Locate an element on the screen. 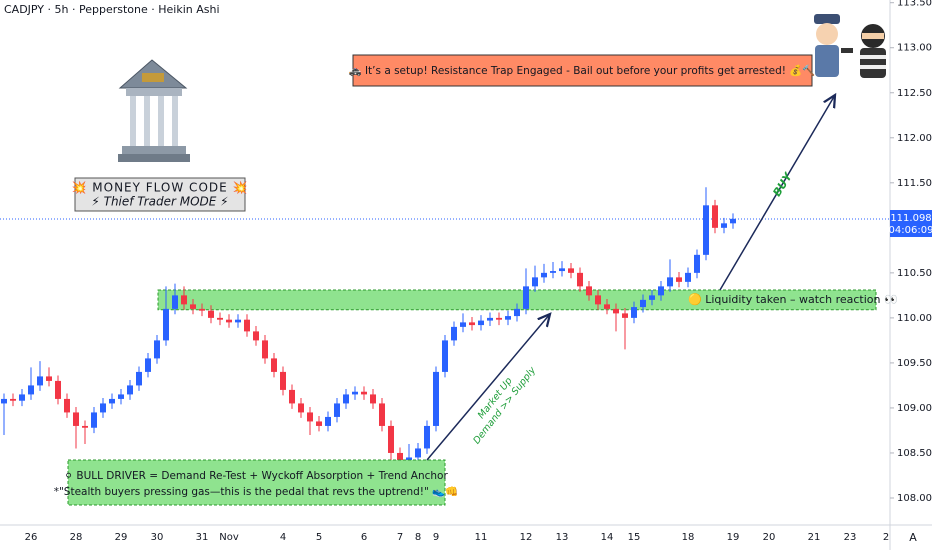 Image resolution: width=932 pixels, height=550 pixels. x-tick-label: 18 is located at coordinates (688, 537).